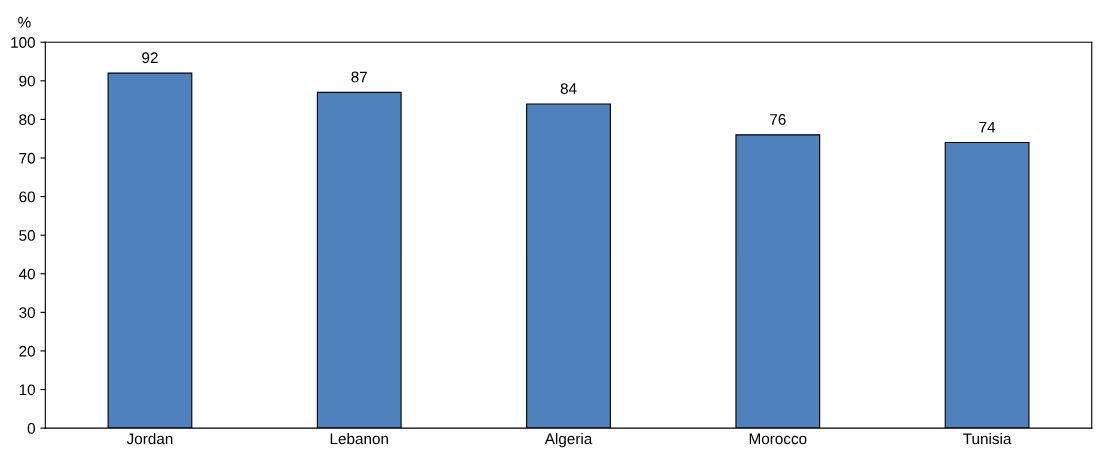 This screenshot has height=454, width=1105. Describe the element at coordinates (778, 119) in the screenshot. I see `data-label: 76` at that location.